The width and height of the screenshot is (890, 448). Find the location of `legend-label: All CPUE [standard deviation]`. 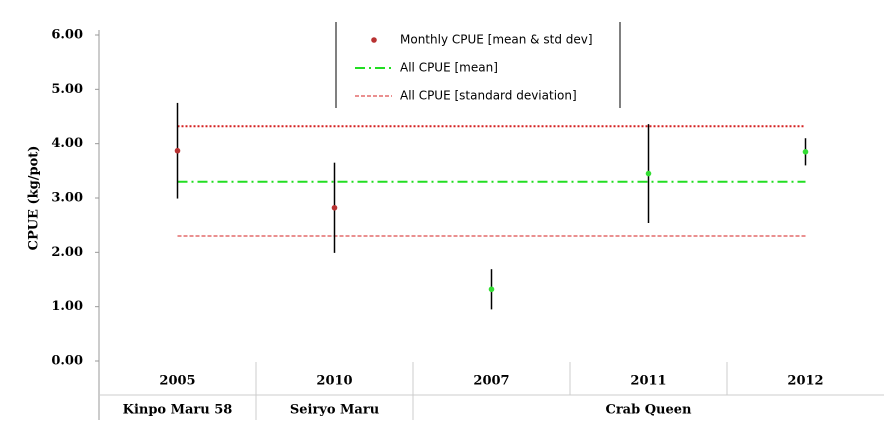

legend-label: All CPUE [standard deviation] is located at coordinates (488, 96).